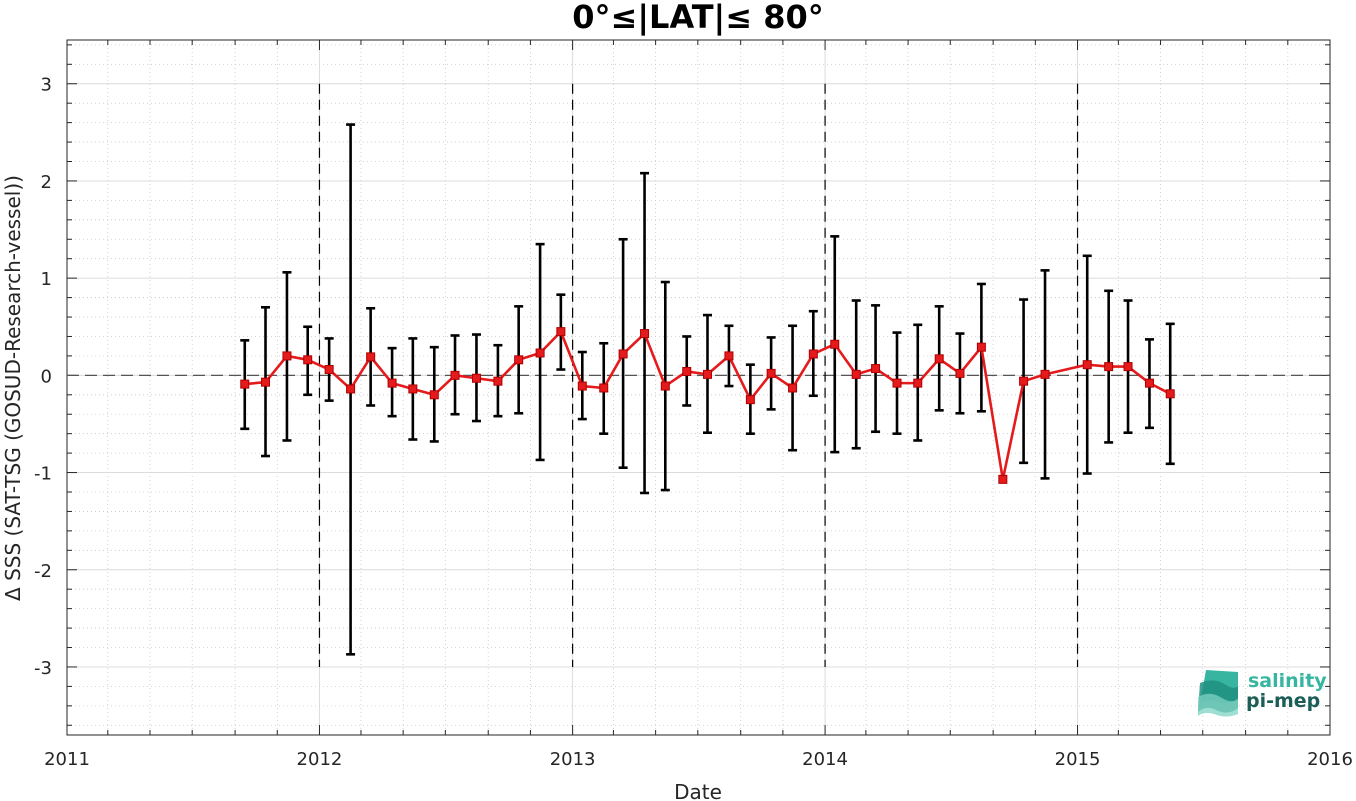 The image size is (1356, 801). What do you see at coordinates (825, 759) in the screenshot?
I see `x-tick-label: 2014` at bounding box center [825, 759].